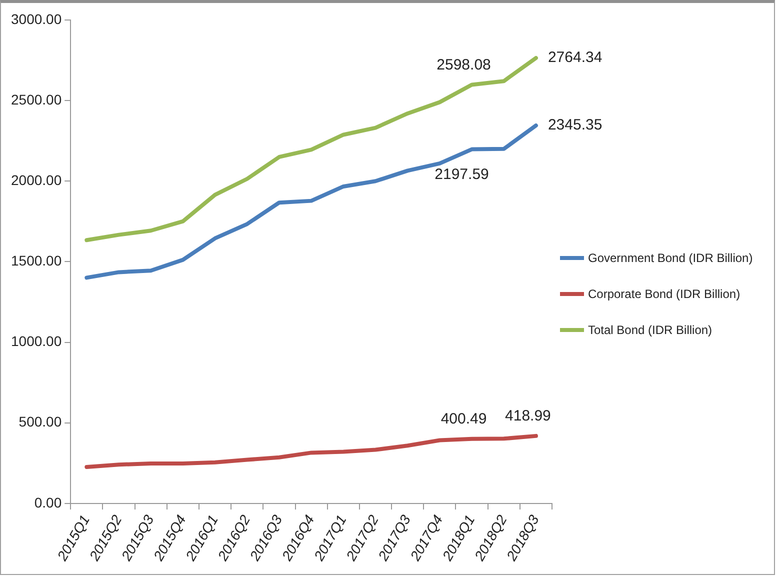 This screenshot has width=777, height=577. What do you see at coordinates (575, 125) in the screenshot?
I see `data-label: 2345.35` at bounding box center [575, 125].